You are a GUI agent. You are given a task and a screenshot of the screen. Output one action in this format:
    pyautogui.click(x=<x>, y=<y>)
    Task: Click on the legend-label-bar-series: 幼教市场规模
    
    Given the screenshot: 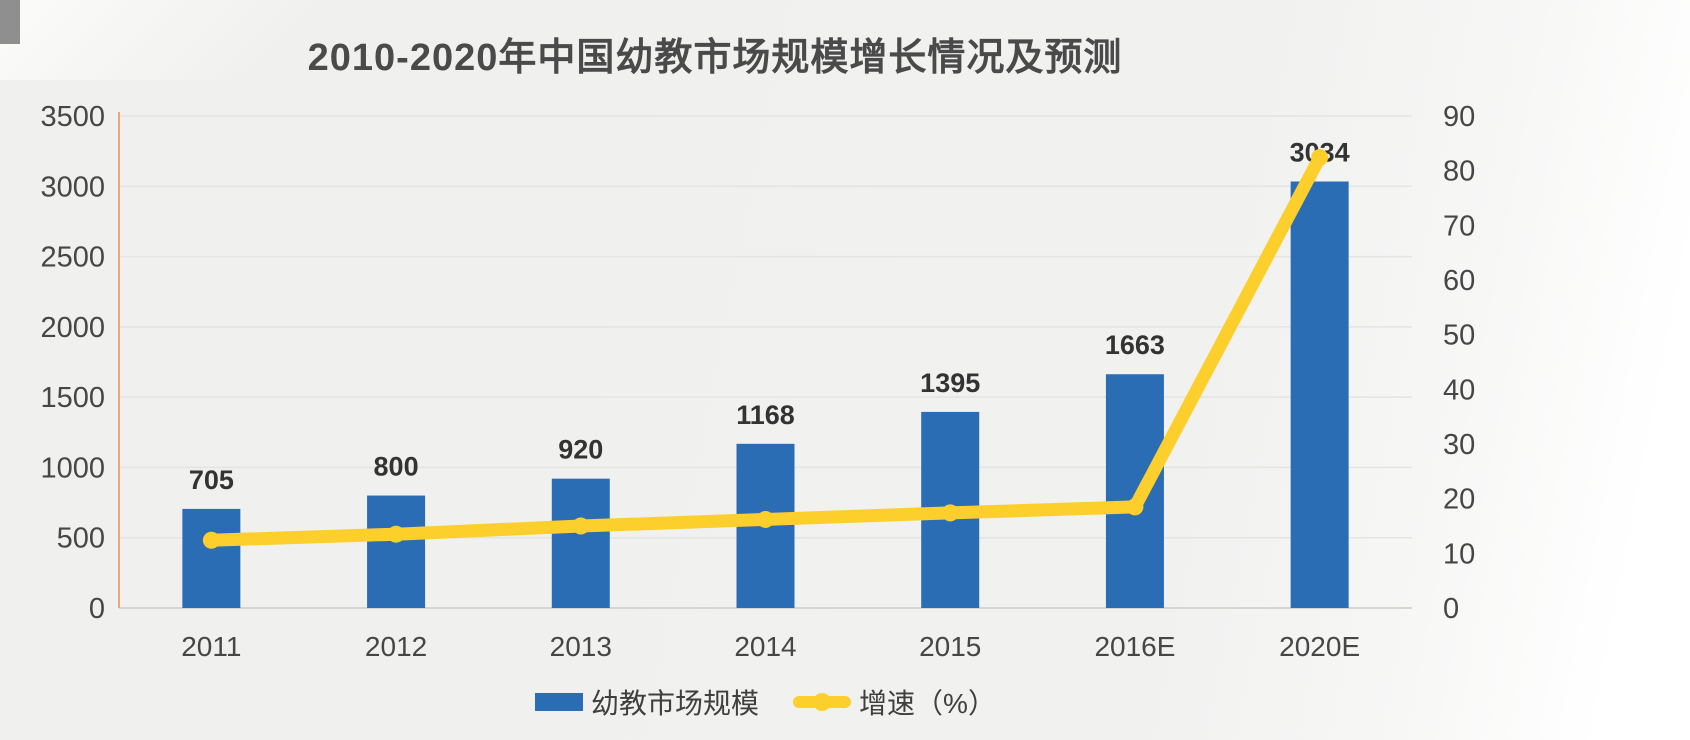 What is the action you would take?
    pyautogui.click(x=675, y=703)
    